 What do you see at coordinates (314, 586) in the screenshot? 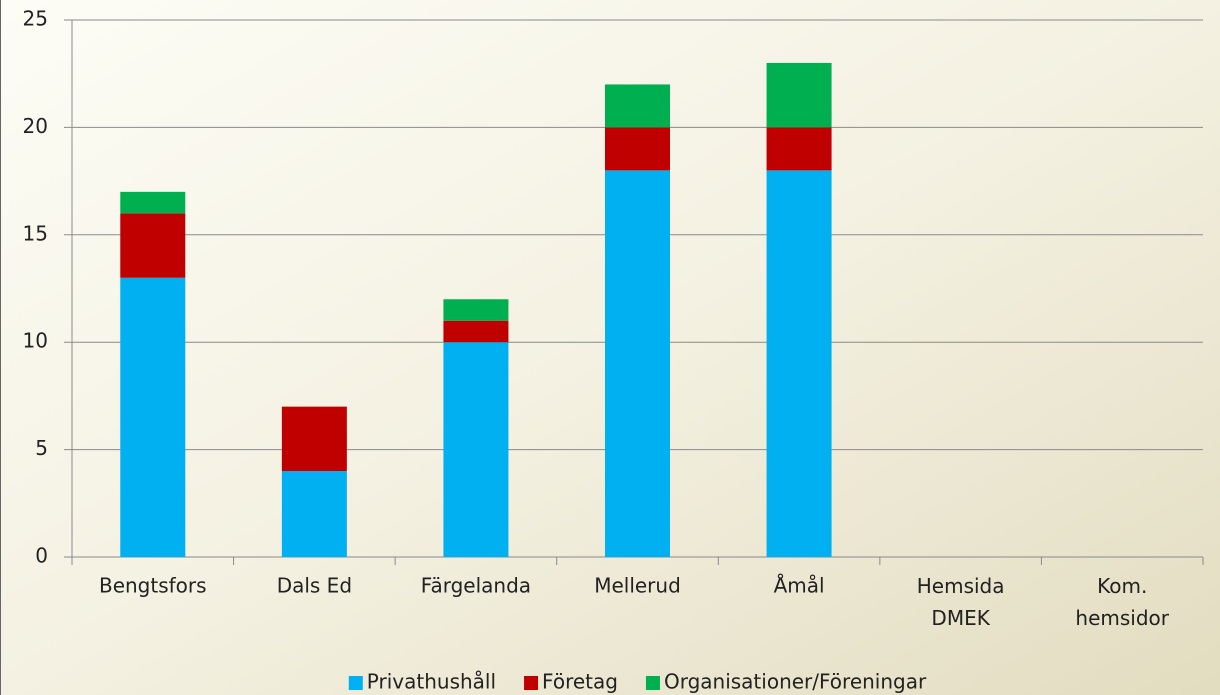
I see `x-tick-label: Dals Ed` at bounding box center [314, 586].